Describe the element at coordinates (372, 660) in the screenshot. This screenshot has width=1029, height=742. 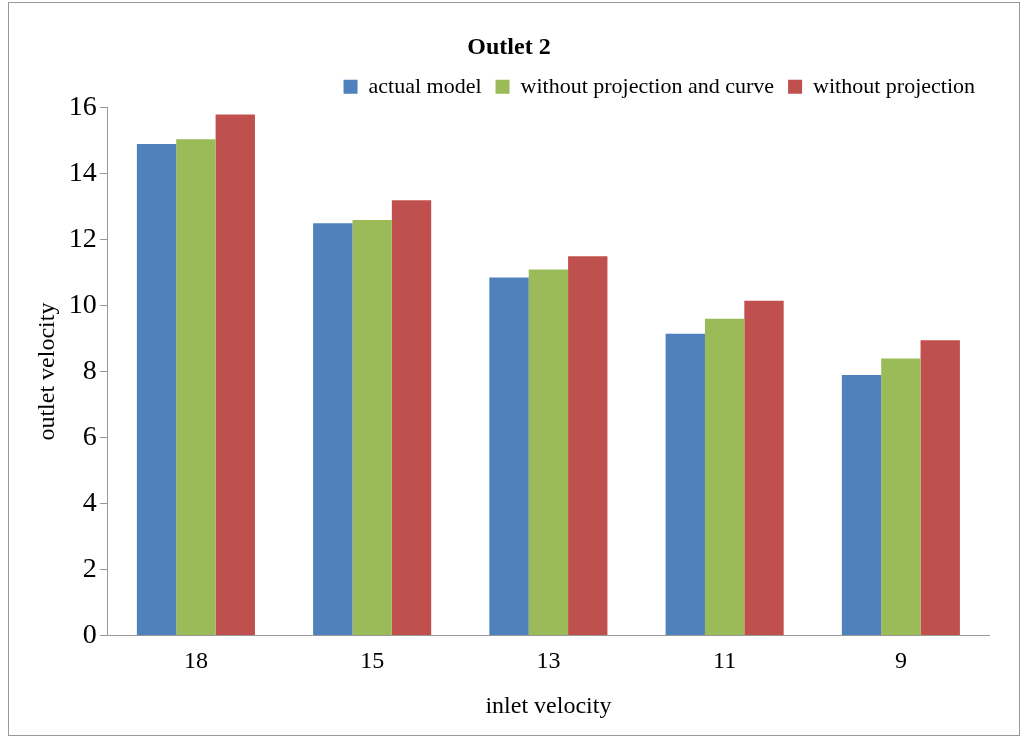
I see `x-tick-label: 15` at that location.